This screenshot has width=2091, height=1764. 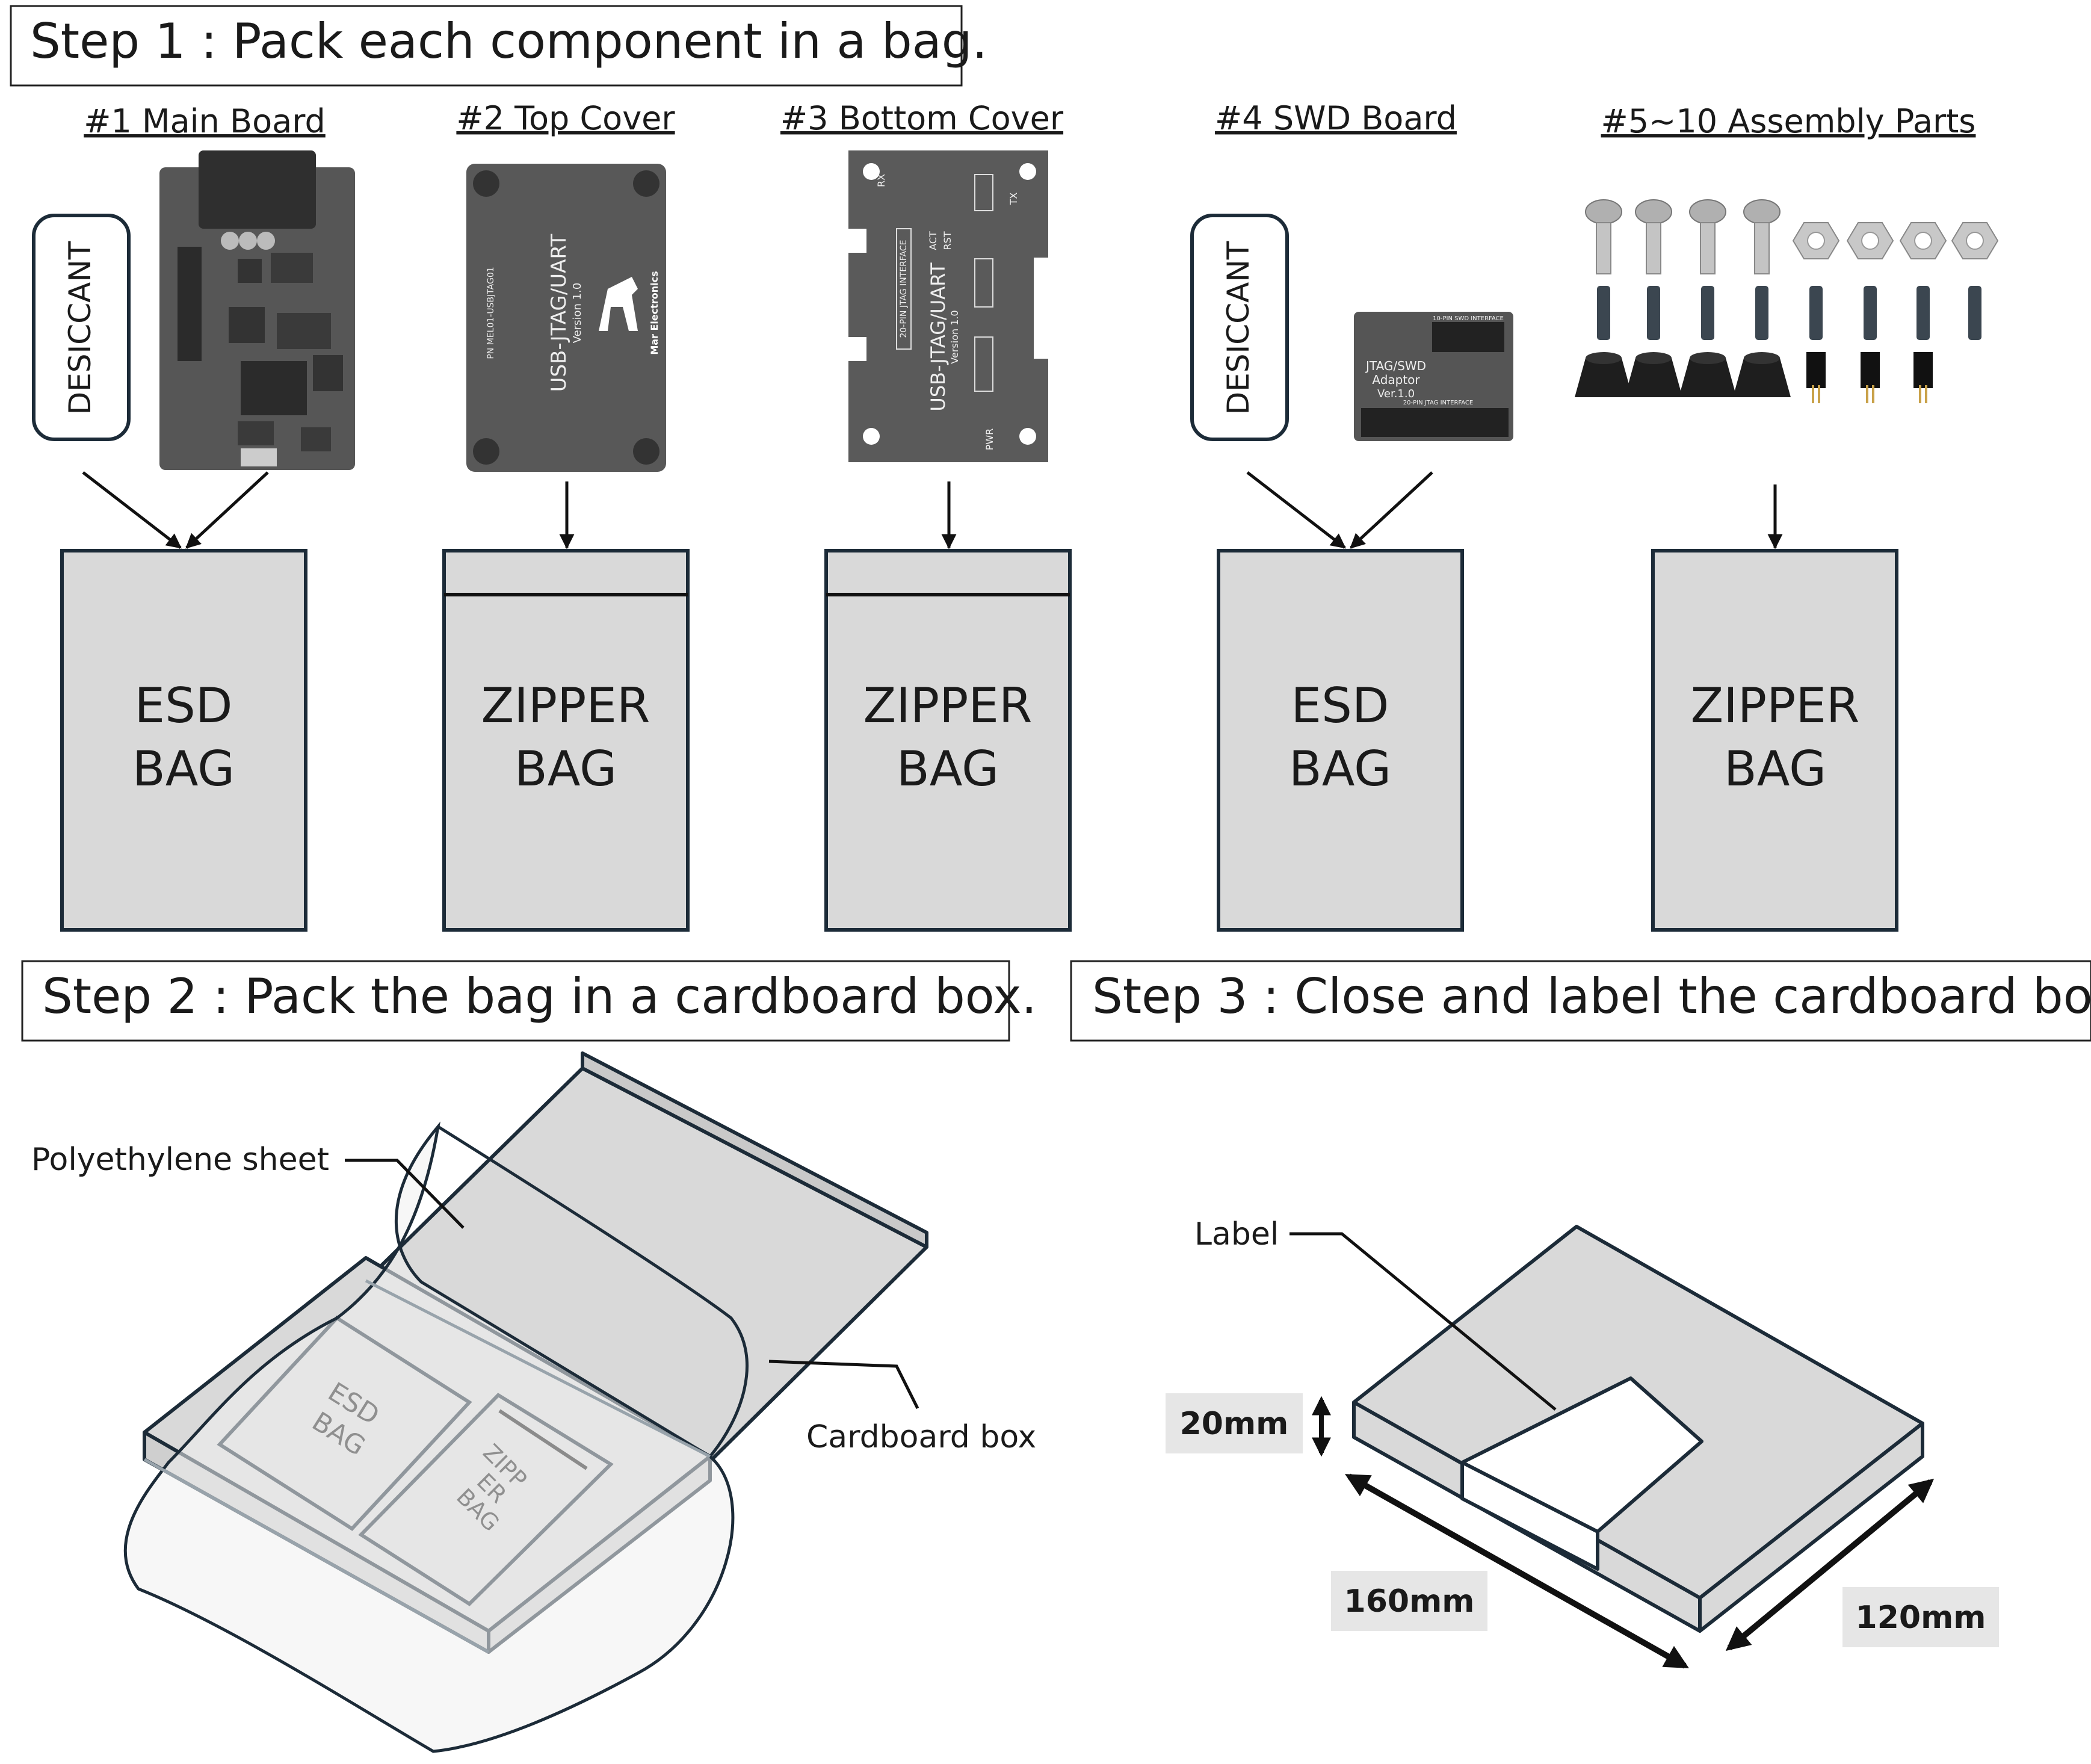 What do you see at coordinates (618, 304) in the screenshot?
I see `cat-logo-icon` at bounding box center [618, 304].